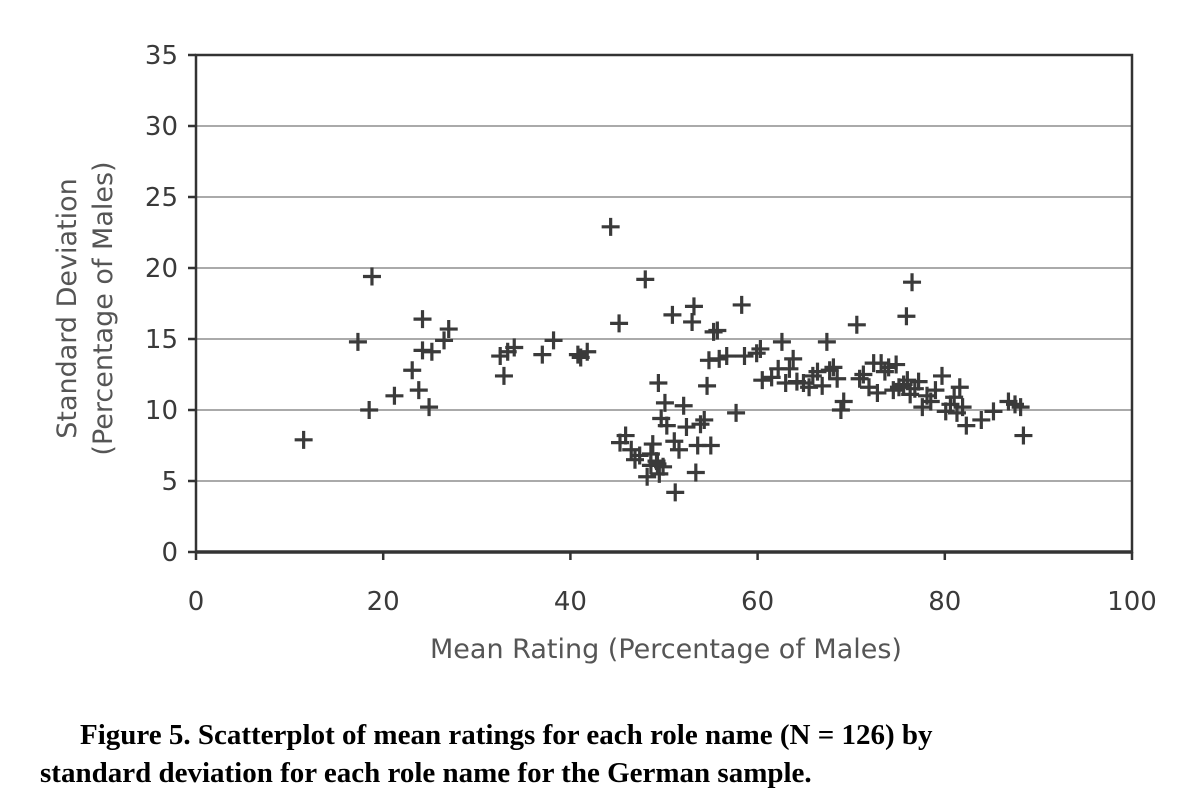 The height and width of the screenshot is (802, 1200). What do you see at coordinates (666, 649) in the screenshot?
I see `x-axis-title: Mean Rating (Percentage of Males)` at bounding box center [666, 649].